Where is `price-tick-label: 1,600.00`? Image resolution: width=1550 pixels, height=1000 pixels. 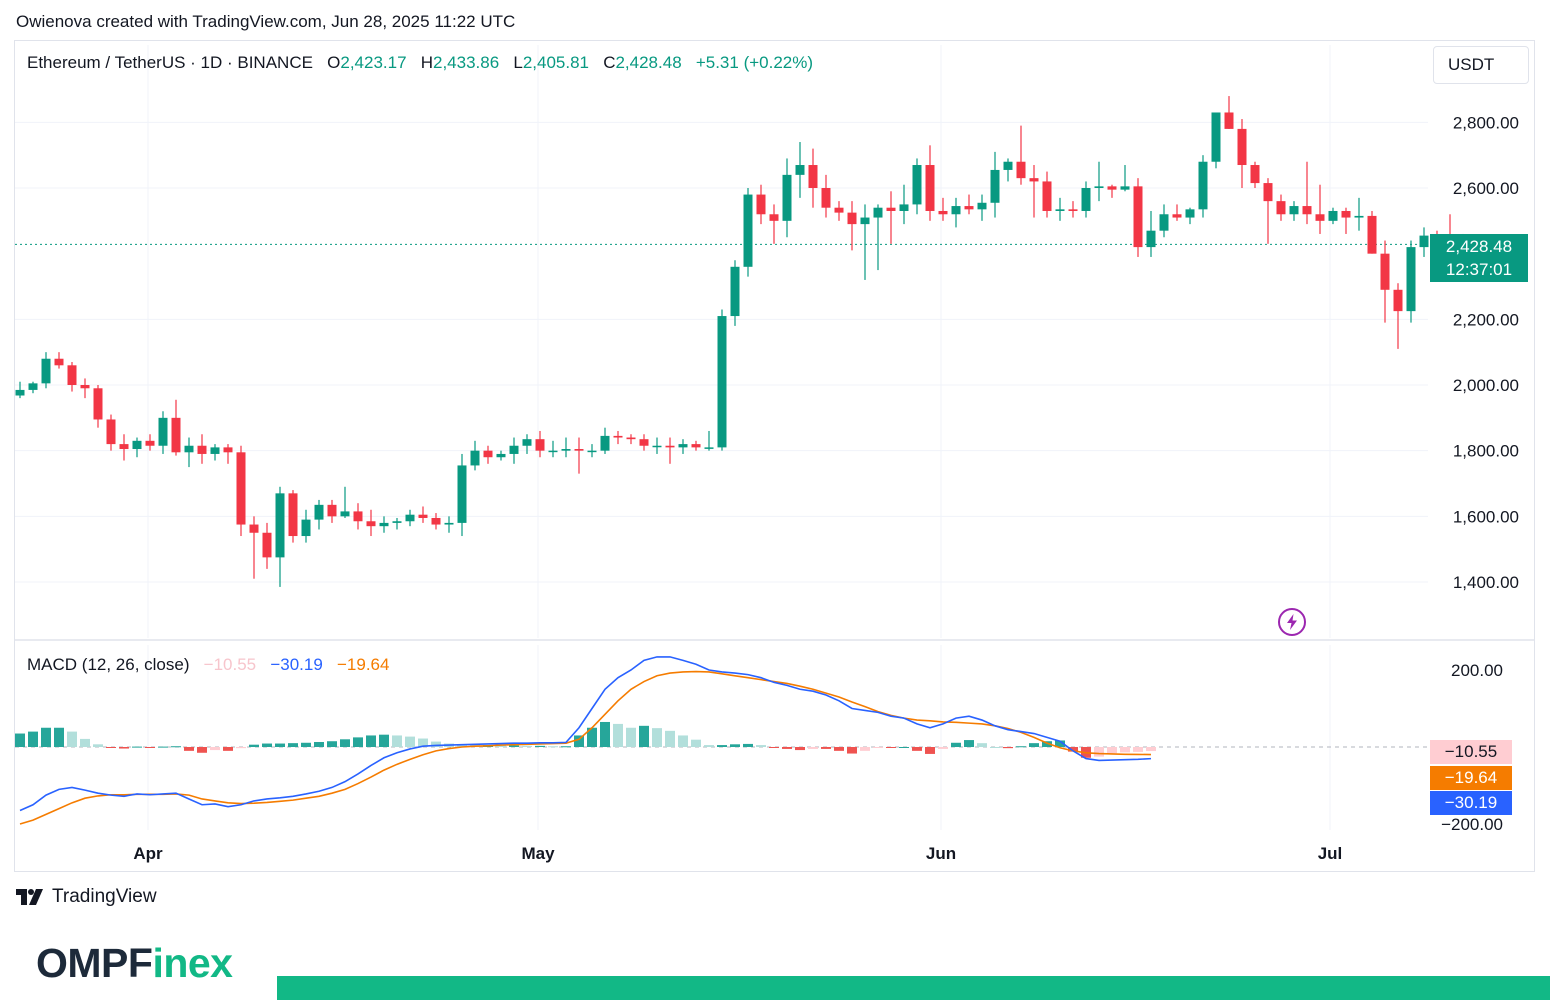
price-tick-label: 1,600.00 is located at coordinates (1486, 516).